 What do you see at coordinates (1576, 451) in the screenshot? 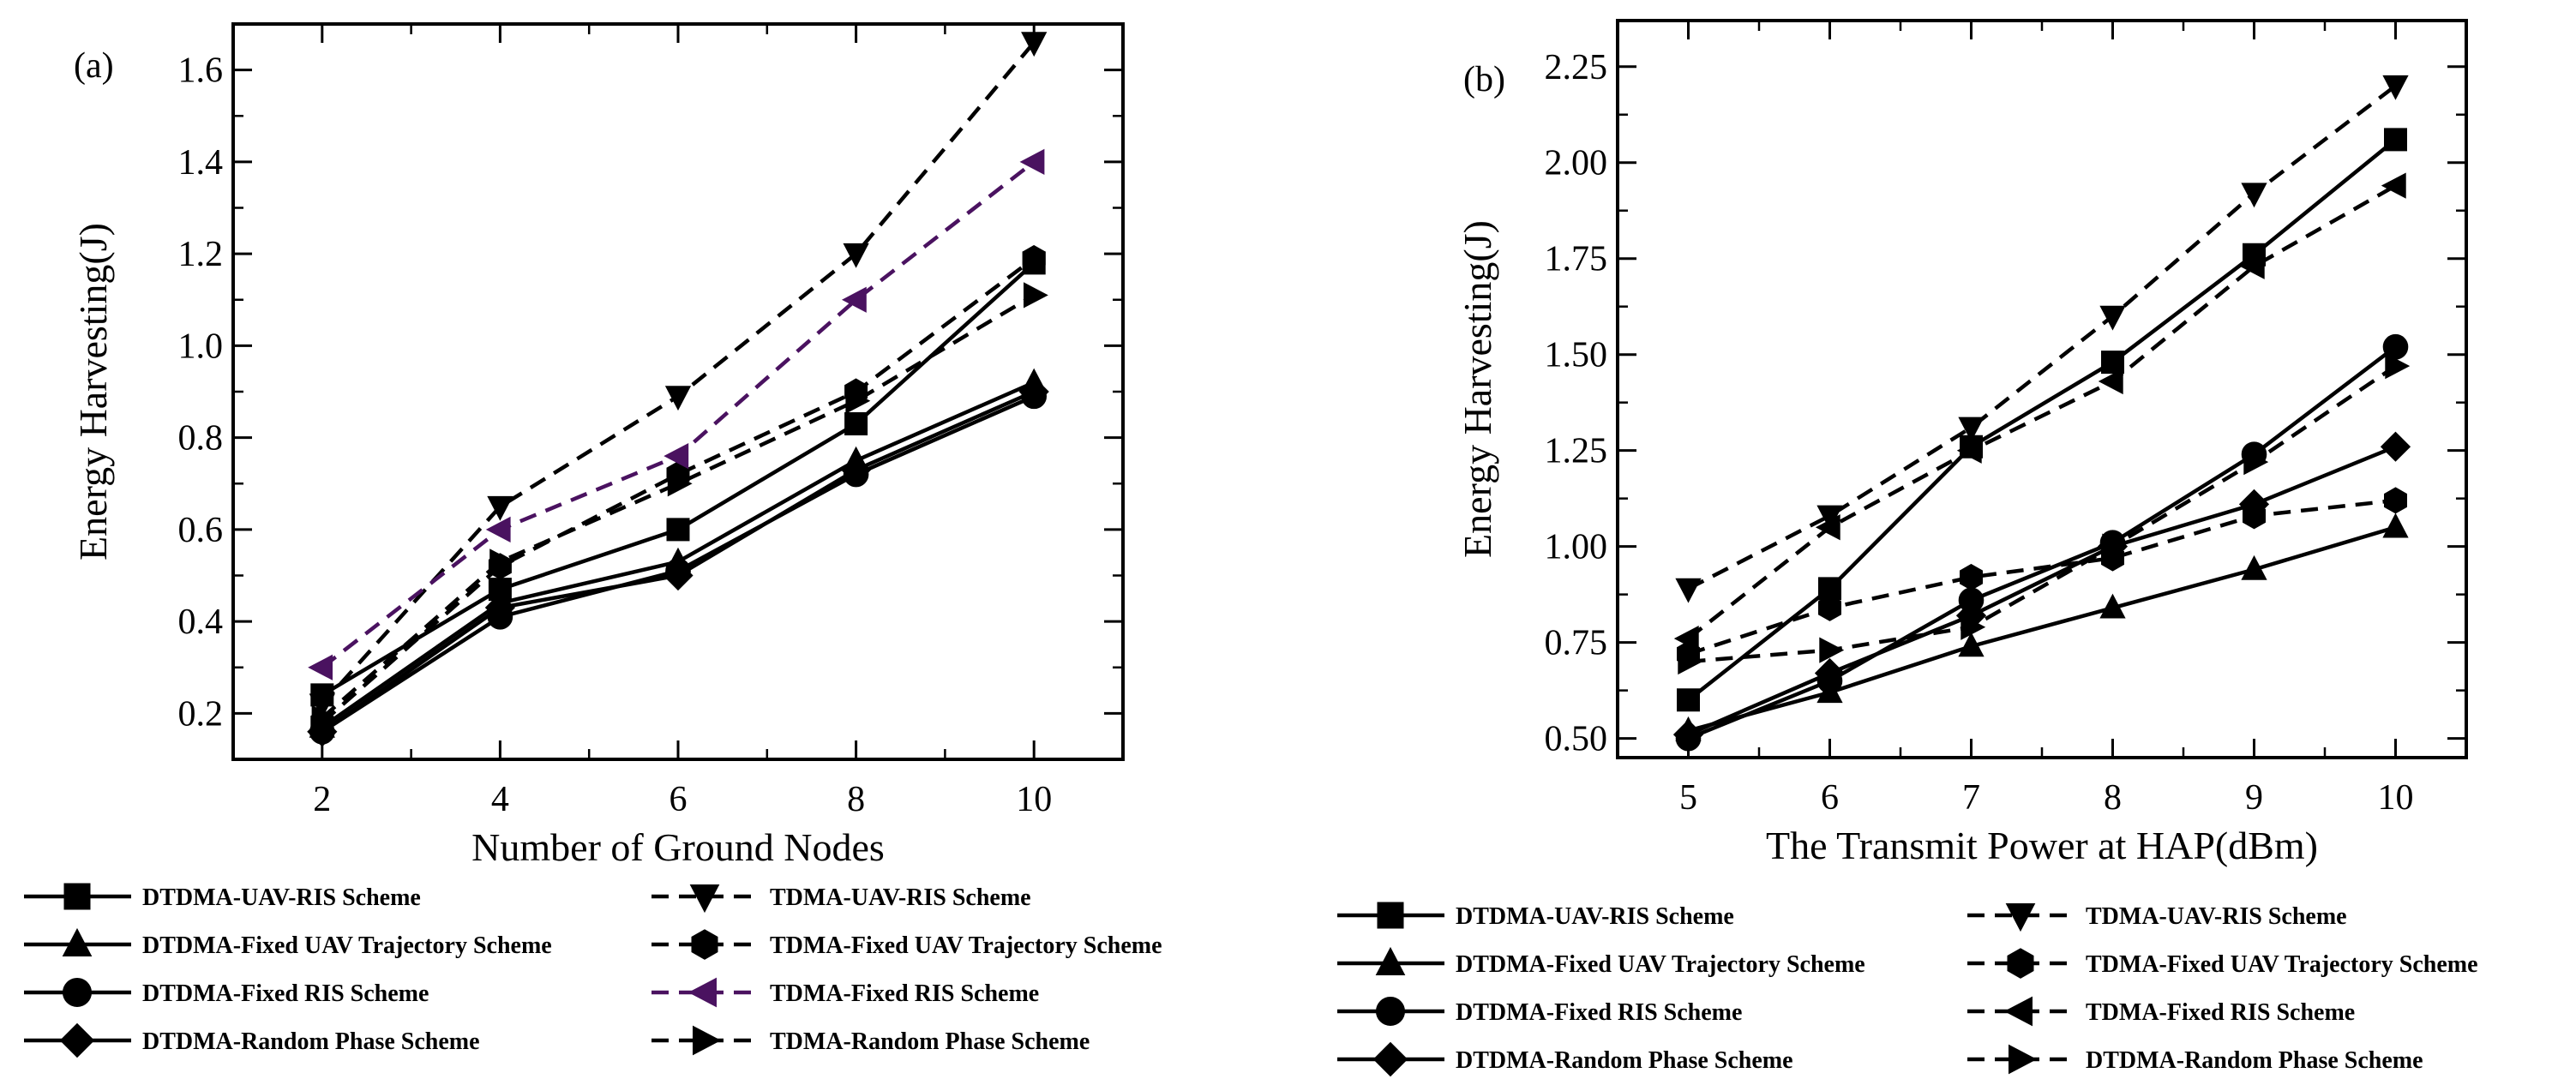
I see `y-tick-label: 1.25` at bounding box center [1576, 451].